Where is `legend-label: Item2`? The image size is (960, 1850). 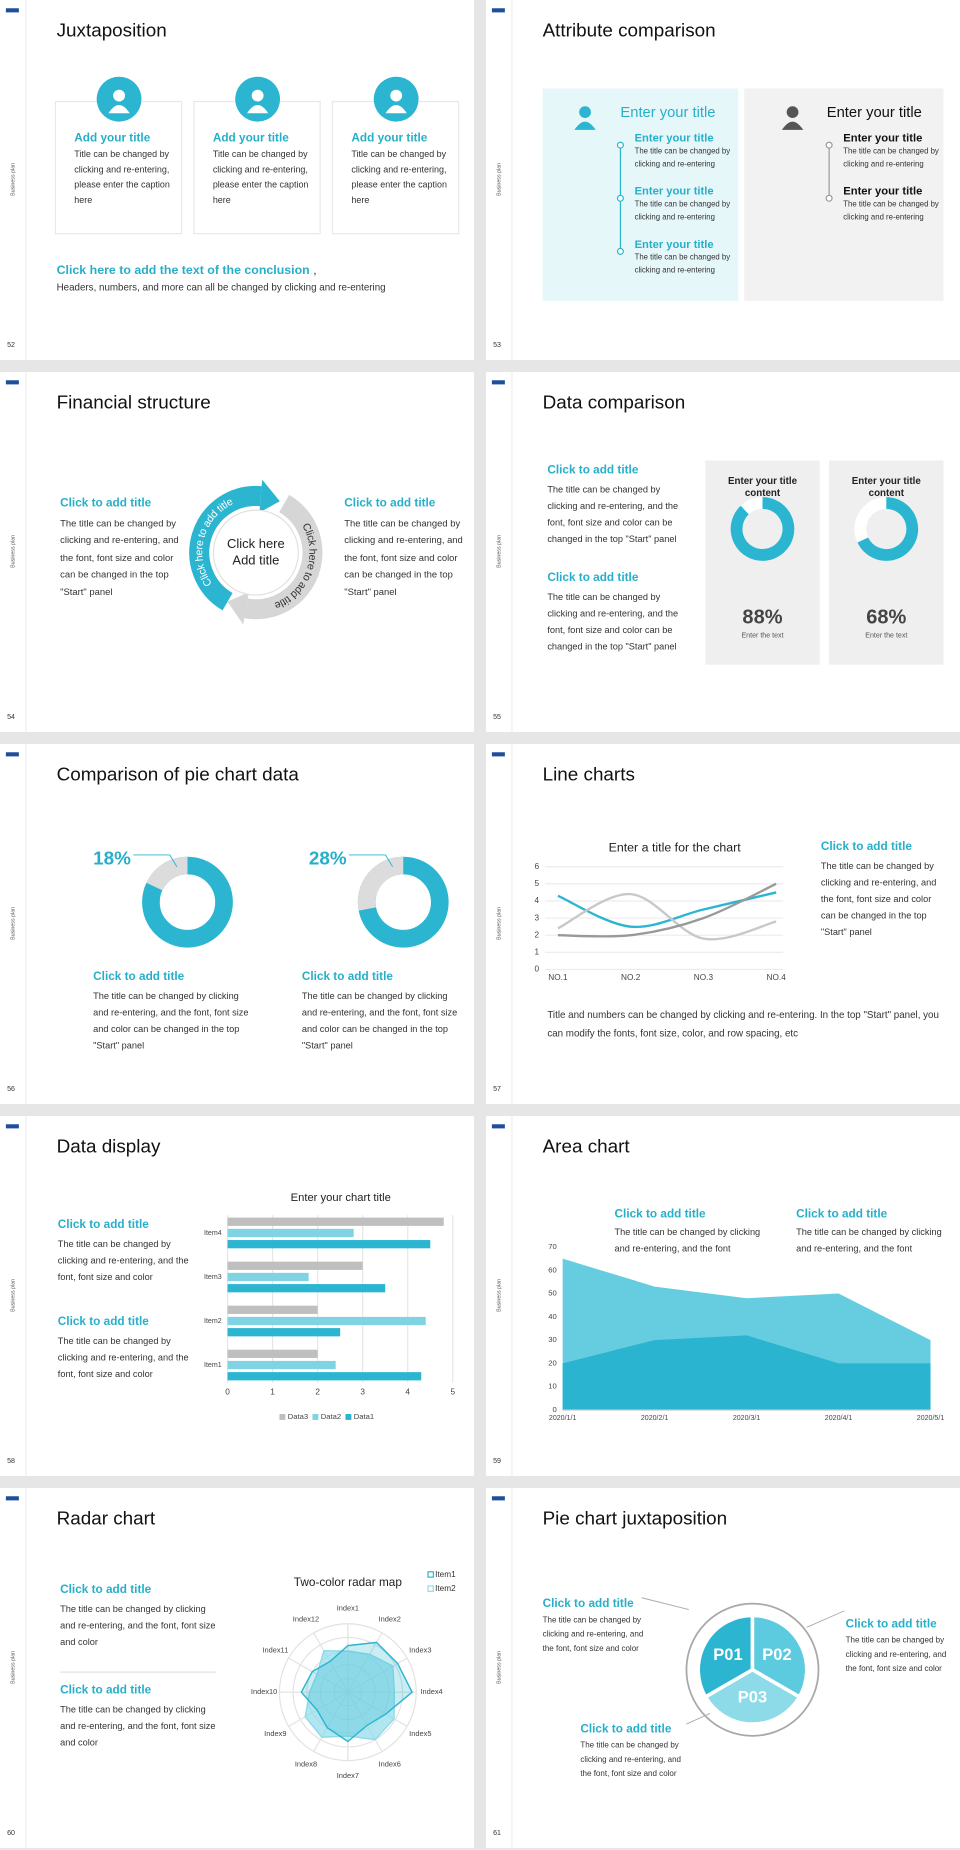
legend-label: Item2 is located at coordinates (445, 1588).